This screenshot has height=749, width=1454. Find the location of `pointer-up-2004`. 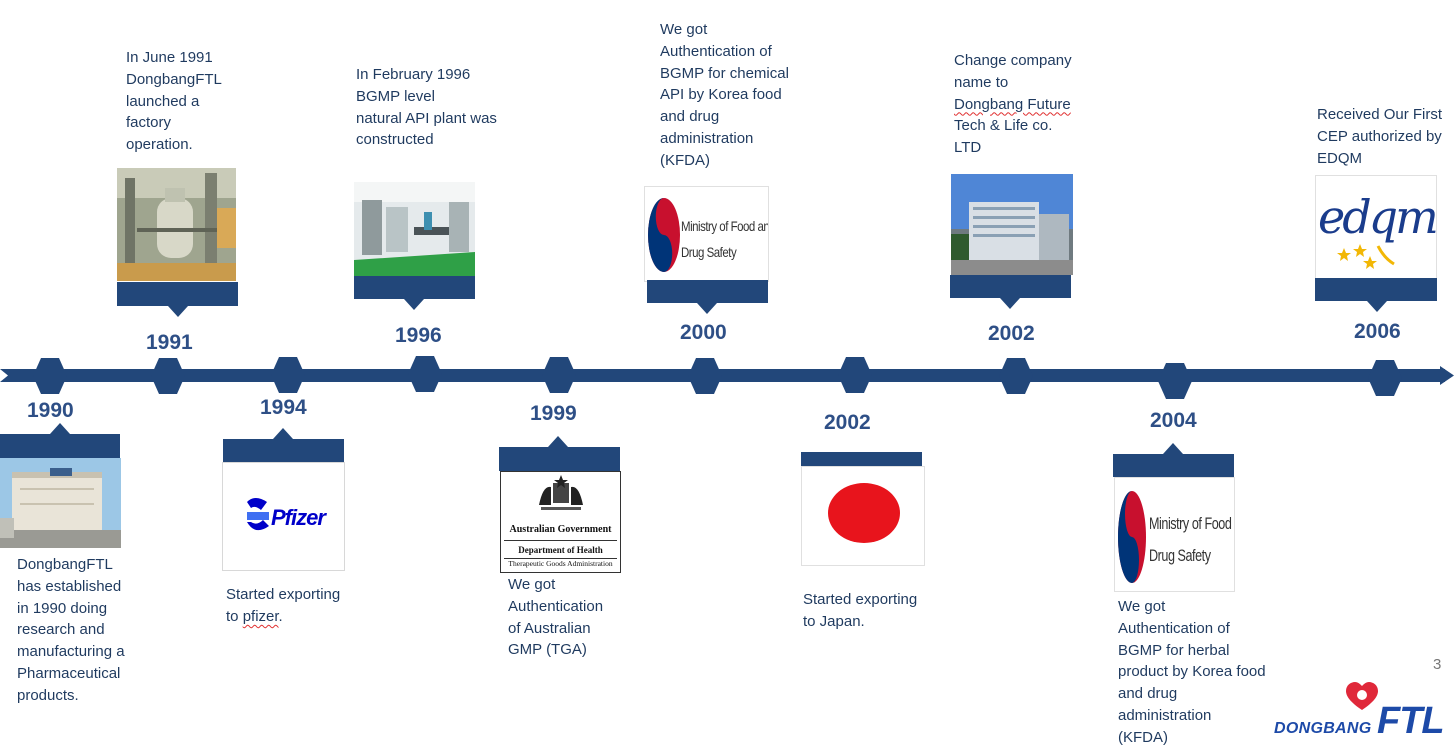

pointer-up-2004 is located at coordinates (1173, 448).